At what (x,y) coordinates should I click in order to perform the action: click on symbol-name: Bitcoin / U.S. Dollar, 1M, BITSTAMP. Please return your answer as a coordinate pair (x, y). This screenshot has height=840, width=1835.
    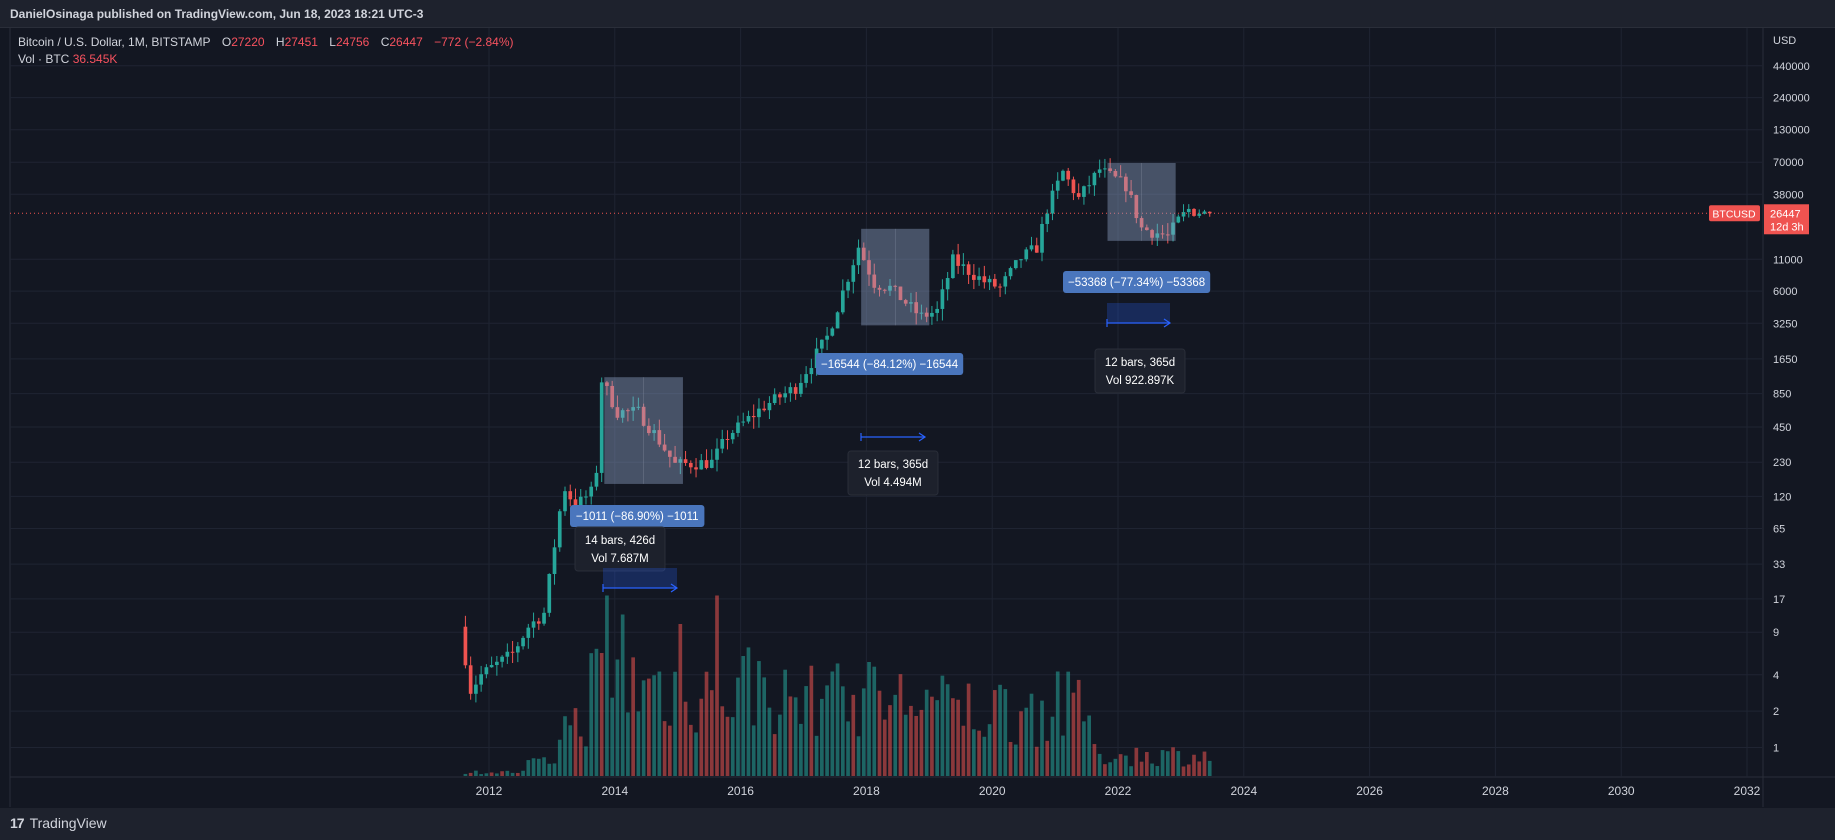
    Looking at the image, I should click on (114, 42).